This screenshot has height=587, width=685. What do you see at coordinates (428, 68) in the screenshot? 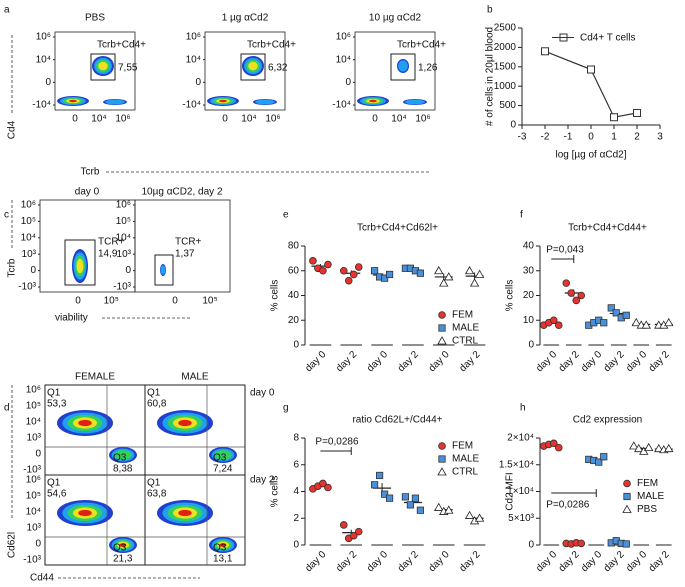
I see `label: 1,26` at bounding box center [428, 68].